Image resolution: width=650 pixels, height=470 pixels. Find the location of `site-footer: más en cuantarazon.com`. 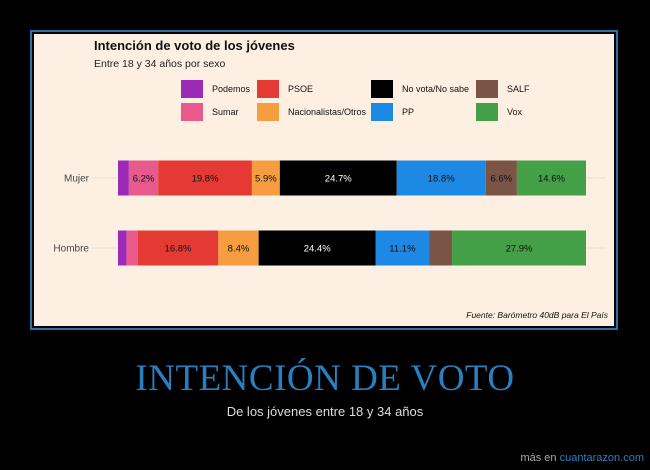

site-footer: más en cuantarazon.com is located at coordinates (582, 458).